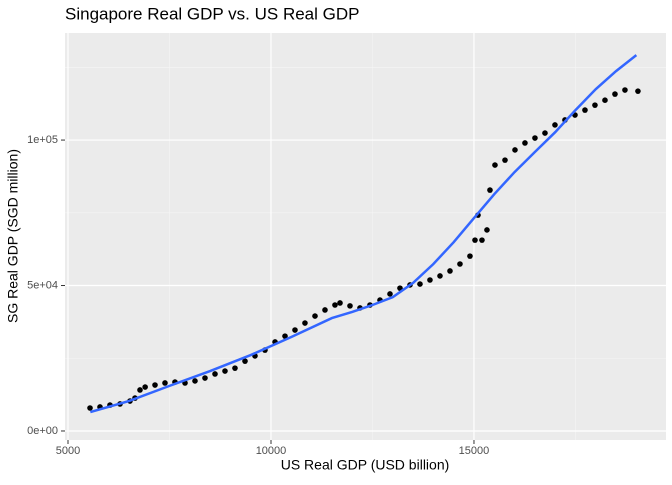 The image size is (672, 485). What do you see at coordinates (42, 431) in the screenshot?
I see `y-tick-label: 0e+00` at bounding box center [42, 431].